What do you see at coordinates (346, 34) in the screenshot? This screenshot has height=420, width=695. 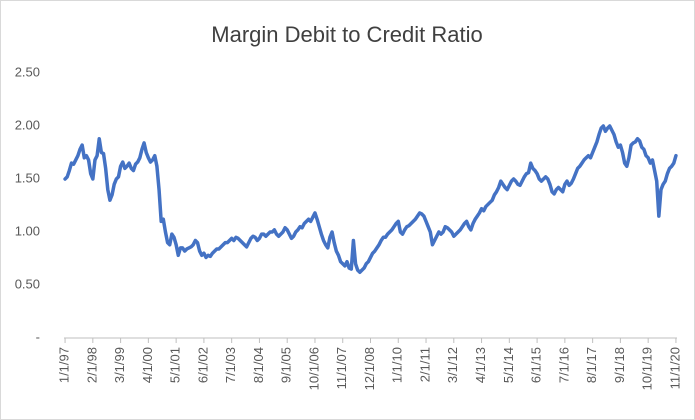 I see `chart-title: Margin Debit to Credit Ratio` at bounding box center [346, 34].